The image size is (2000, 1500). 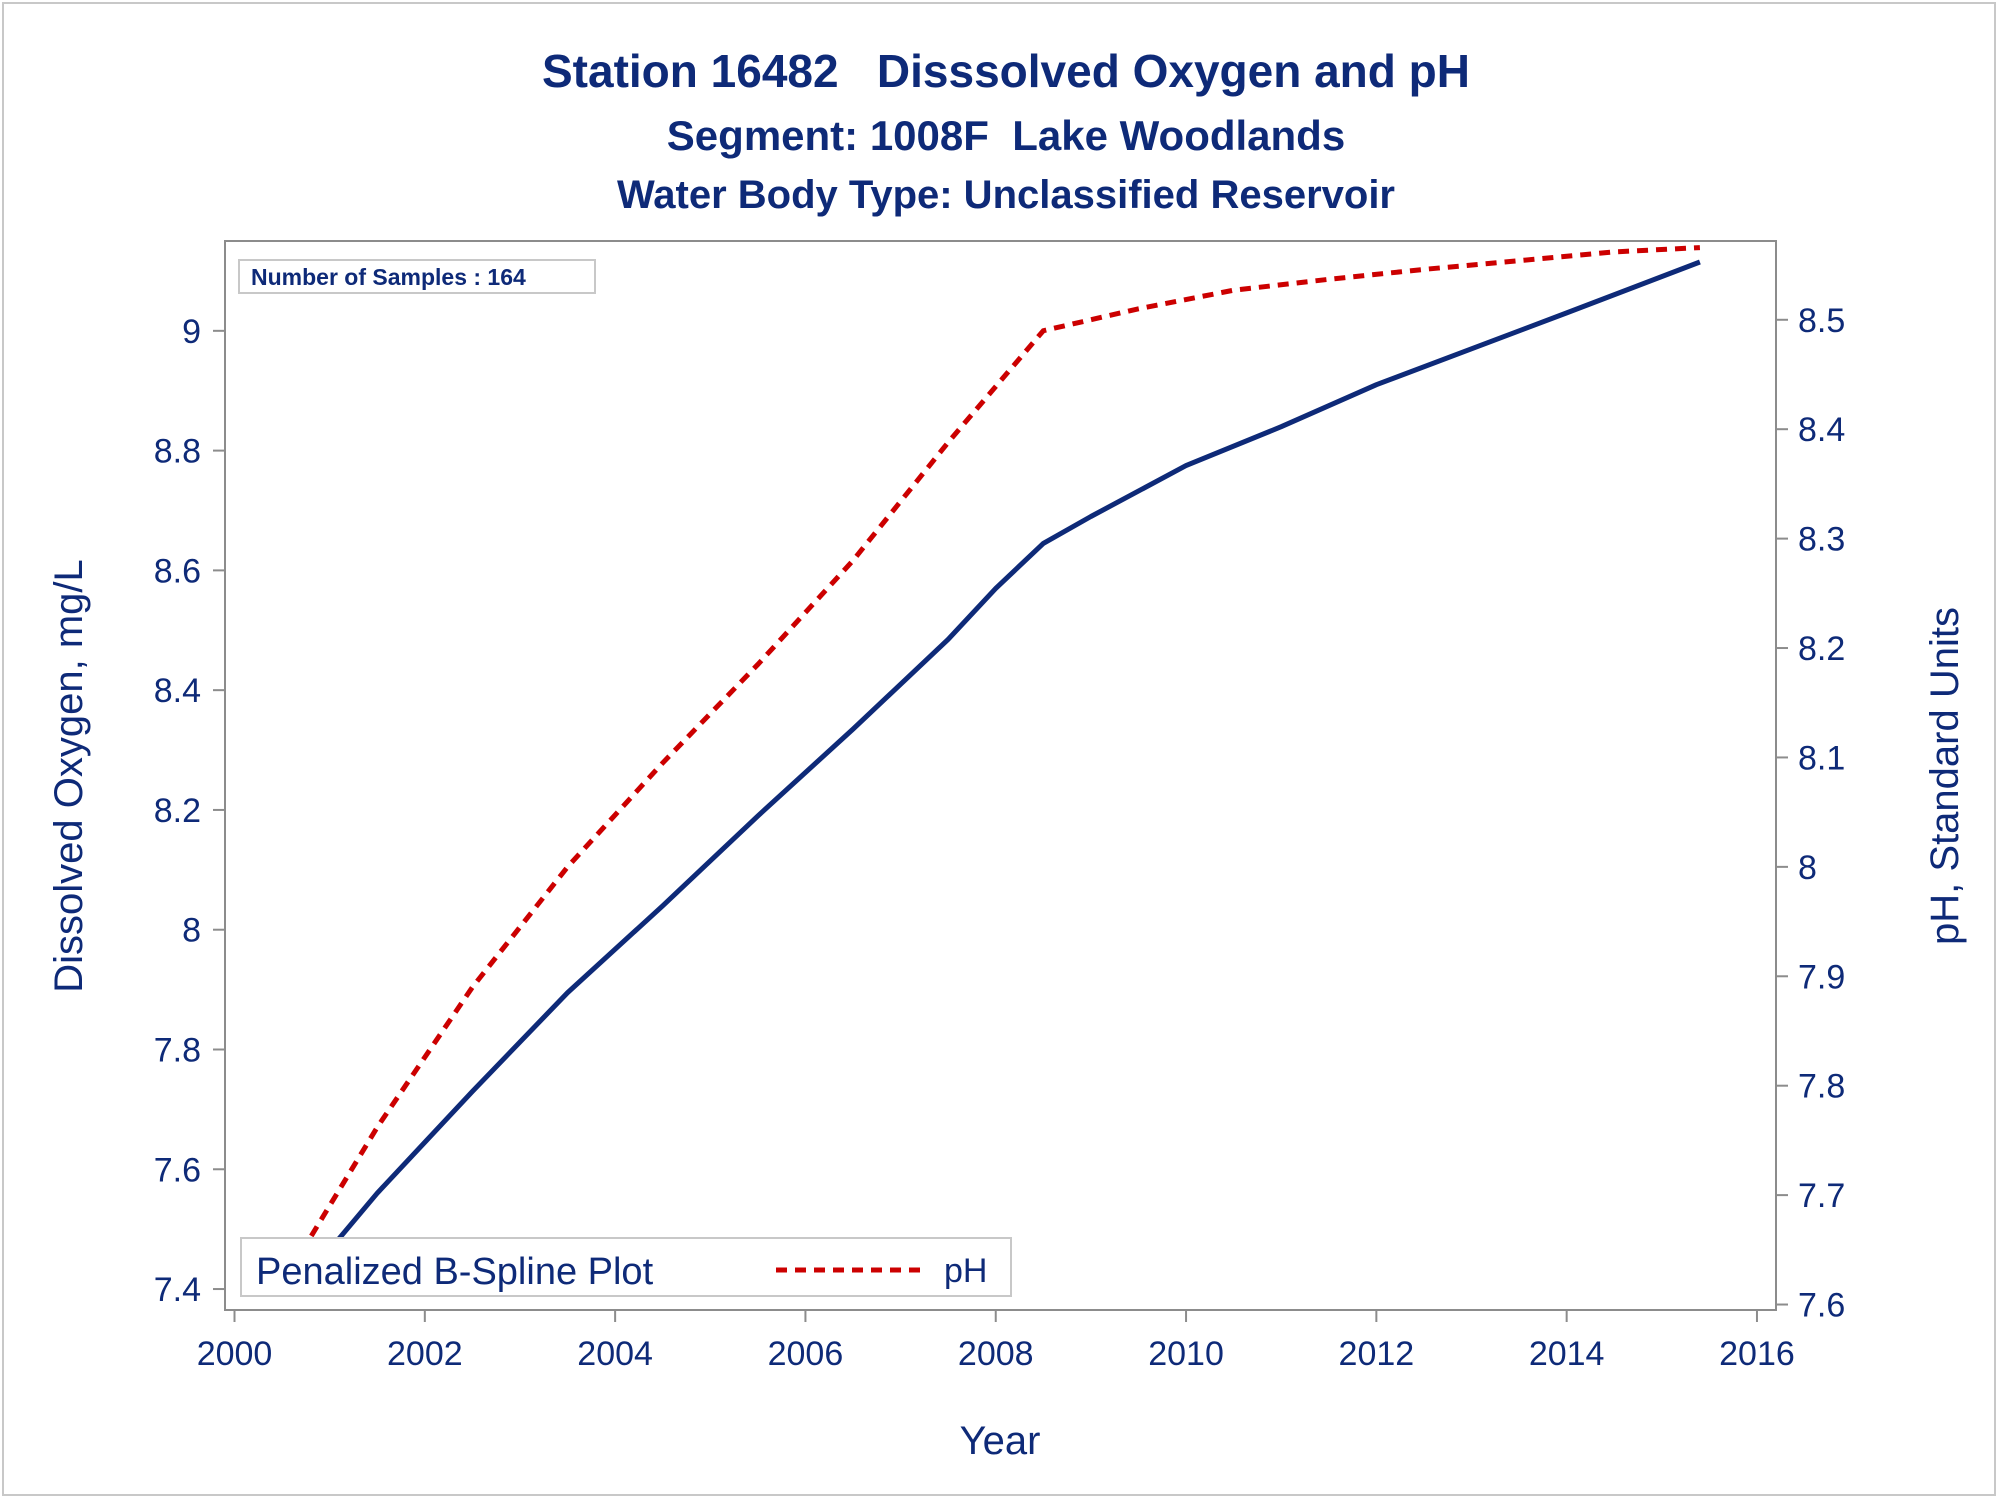 What do you see at coordinates (996, 1354) in the screenshot?
I see `x-tick-label: 2008` at bounding box center [996, 1354].